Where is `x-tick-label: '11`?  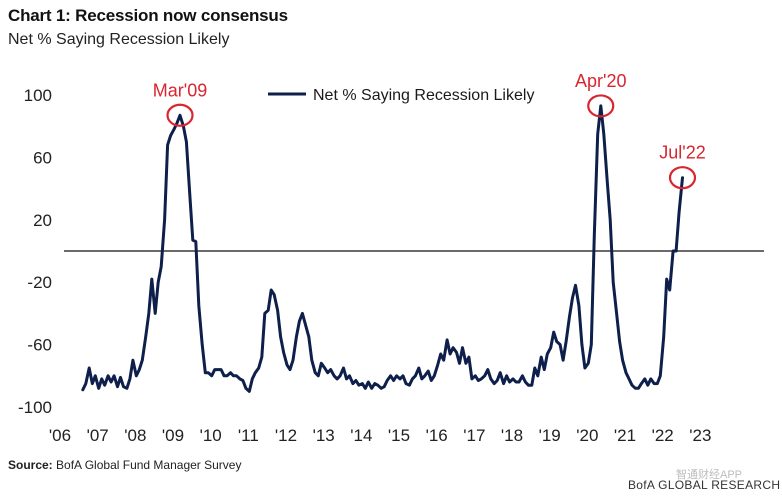 x-tick-label: '11 is located at coordinates (248, 435).